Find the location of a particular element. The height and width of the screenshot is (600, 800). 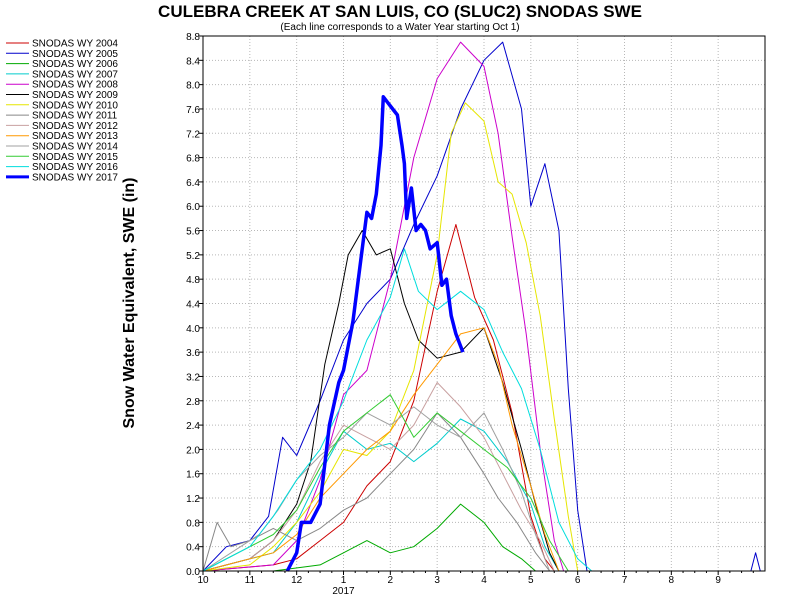

y-tick-label: 2.8 is located at coordinates (193, 402).